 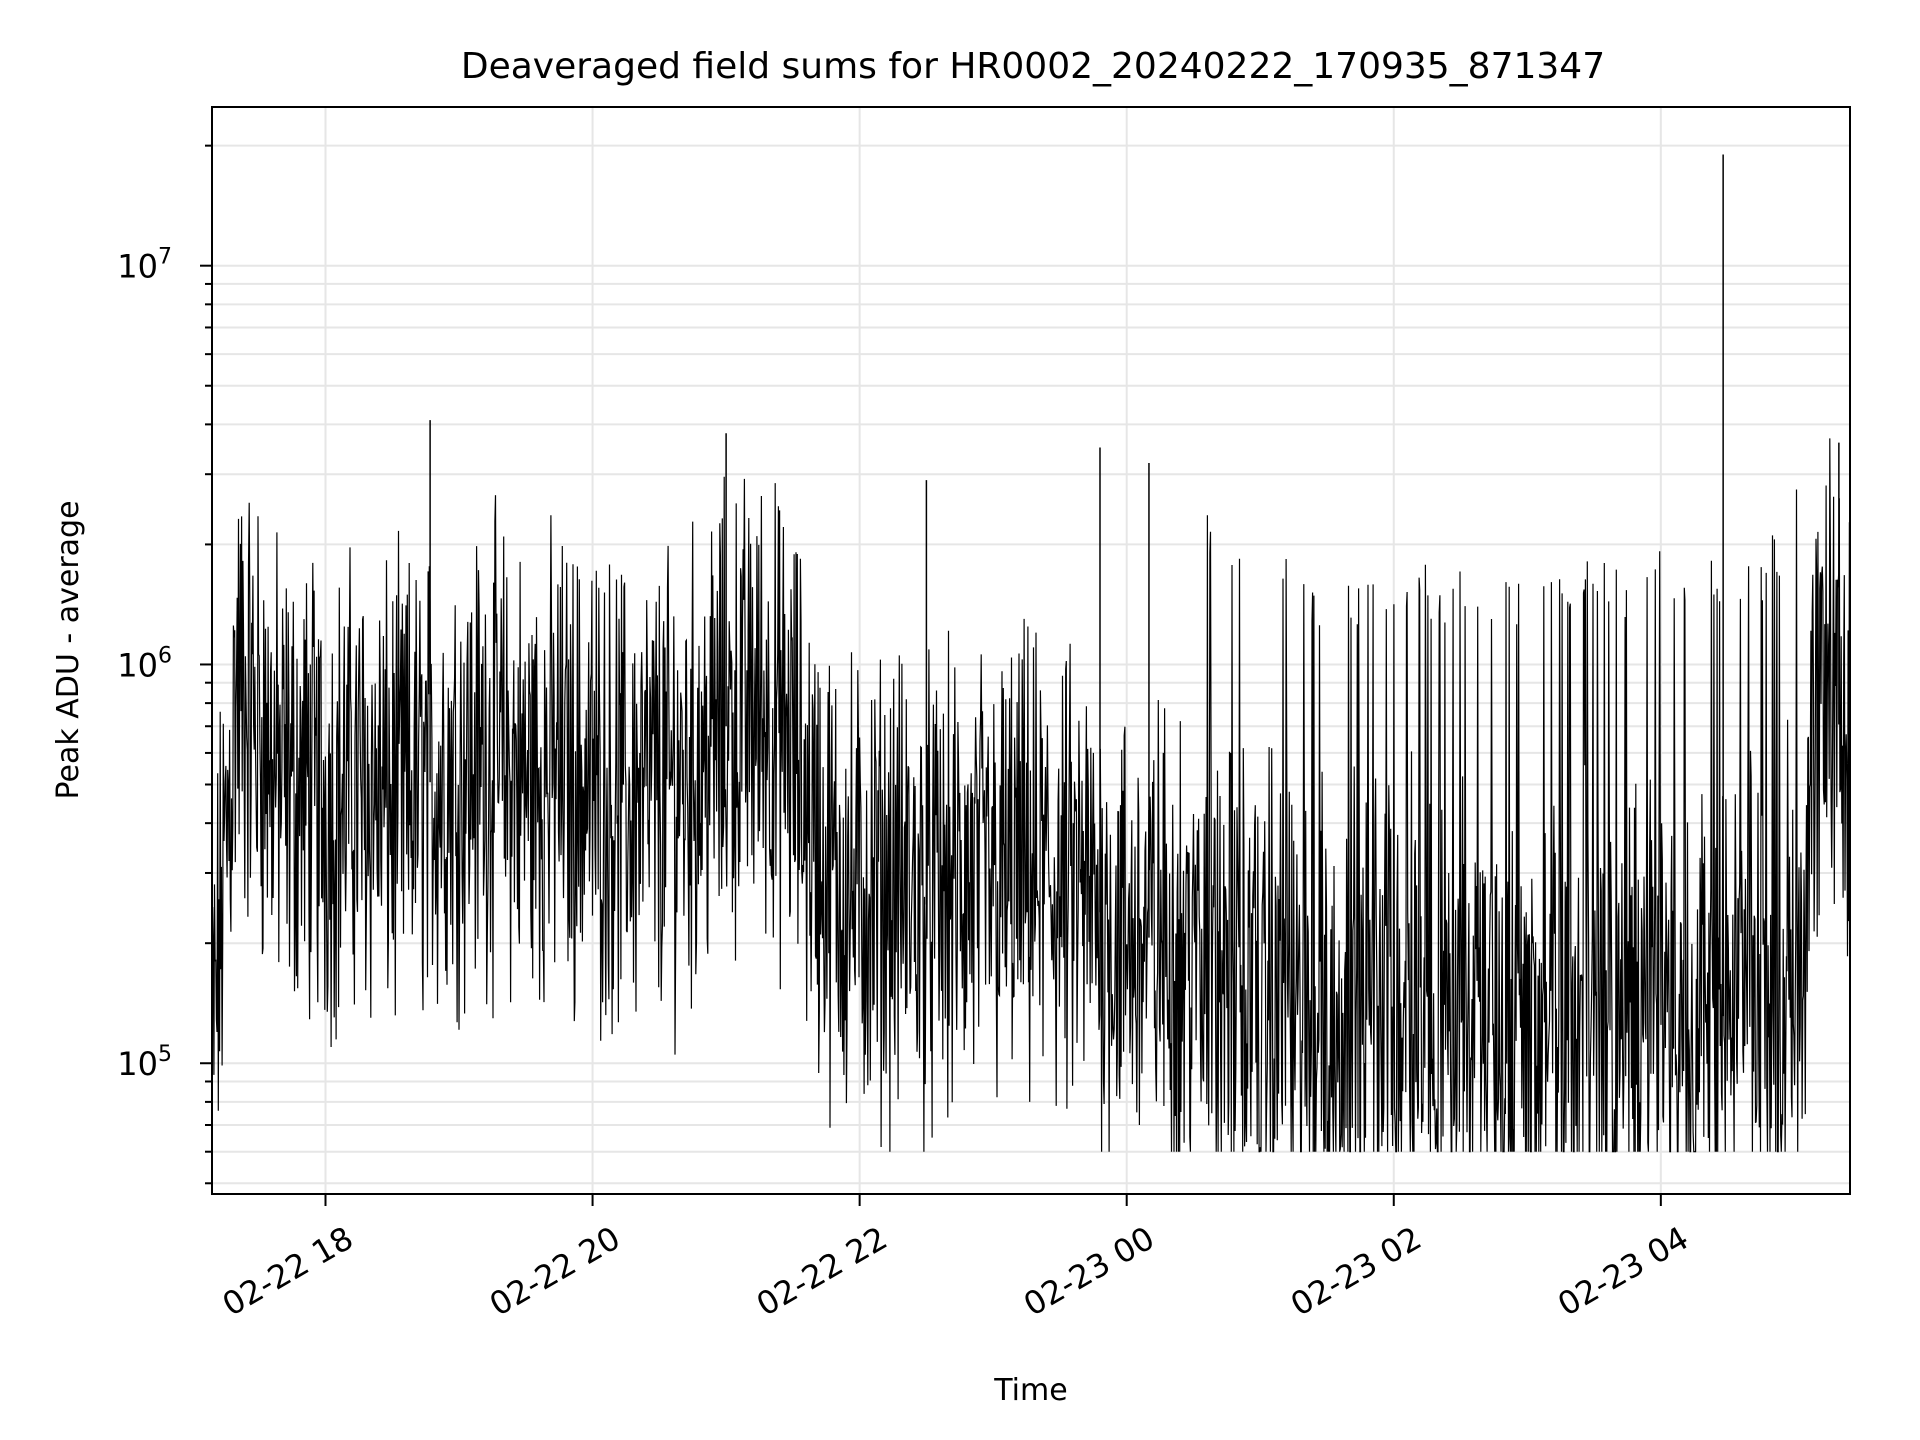 What do you see at coordinates (1030, 1390) in the screenshot?
I see `x-axis-label: Time` at bounding box center [1030, 1390].